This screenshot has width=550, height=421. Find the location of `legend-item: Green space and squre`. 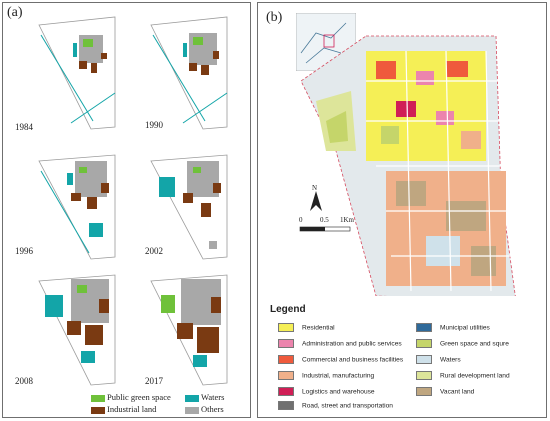

legend-item: Green space and squre is located at coordinates (462, 343).